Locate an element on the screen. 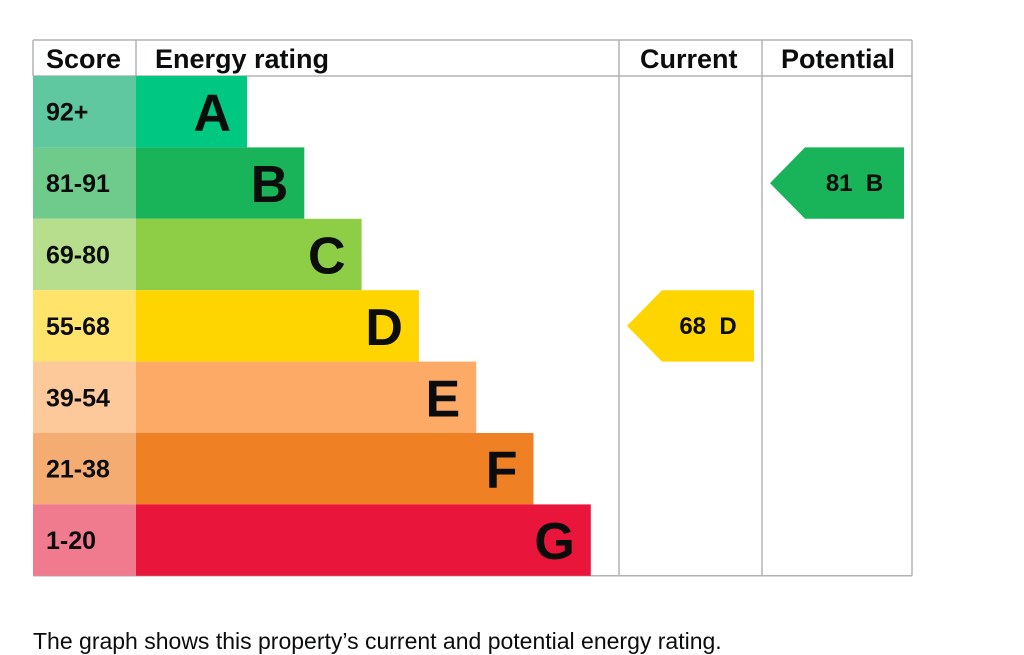 Image resolution: width=1024 pixels, height=655 pixels. score-range-f: 21-38 is located at coordinates (78, 470).